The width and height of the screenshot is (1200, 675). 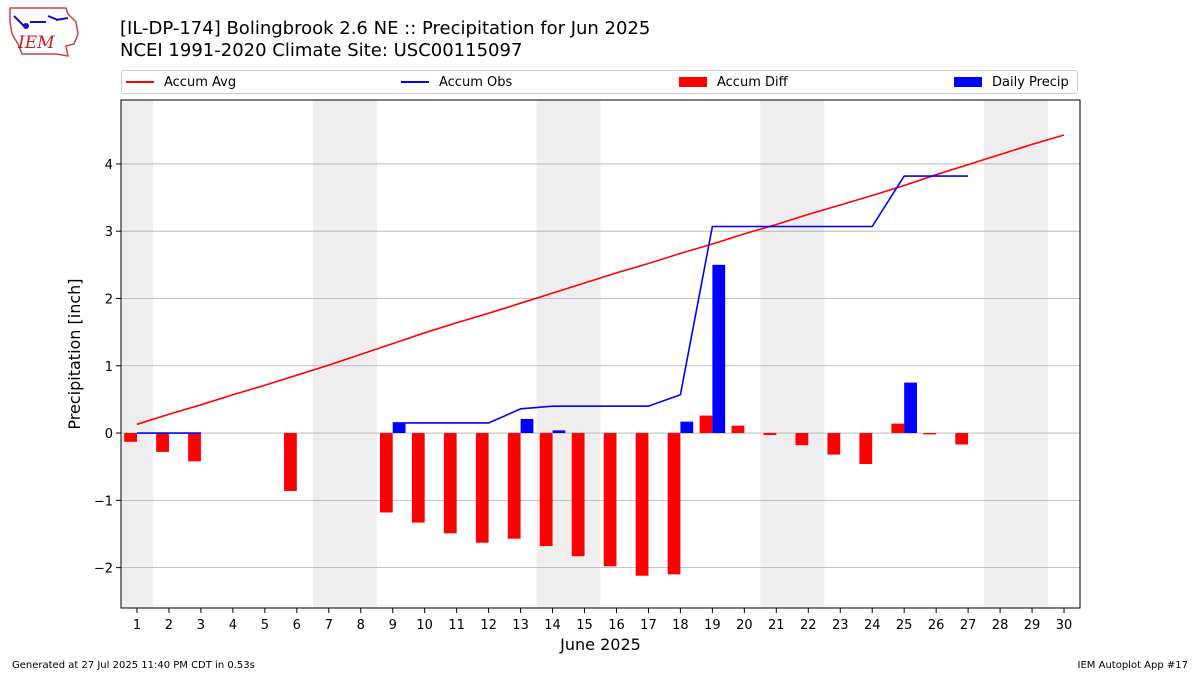 What do you see at coordinates (712, 625) in the screenshot?
I see `x-tick-label-19: 19` at bounding box center [712, 625].